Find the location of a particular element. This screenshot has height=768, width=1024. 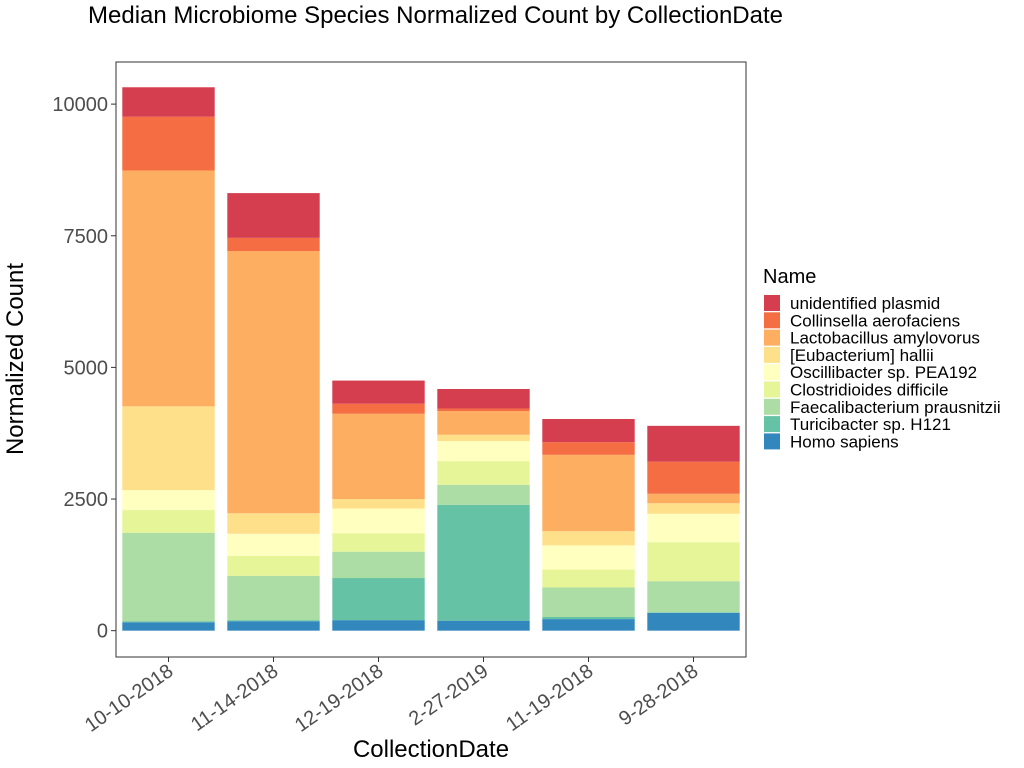

legend-label-collinsella-aerofaciens: Collinsella aerofaciens is located at coordinates (875, 320).